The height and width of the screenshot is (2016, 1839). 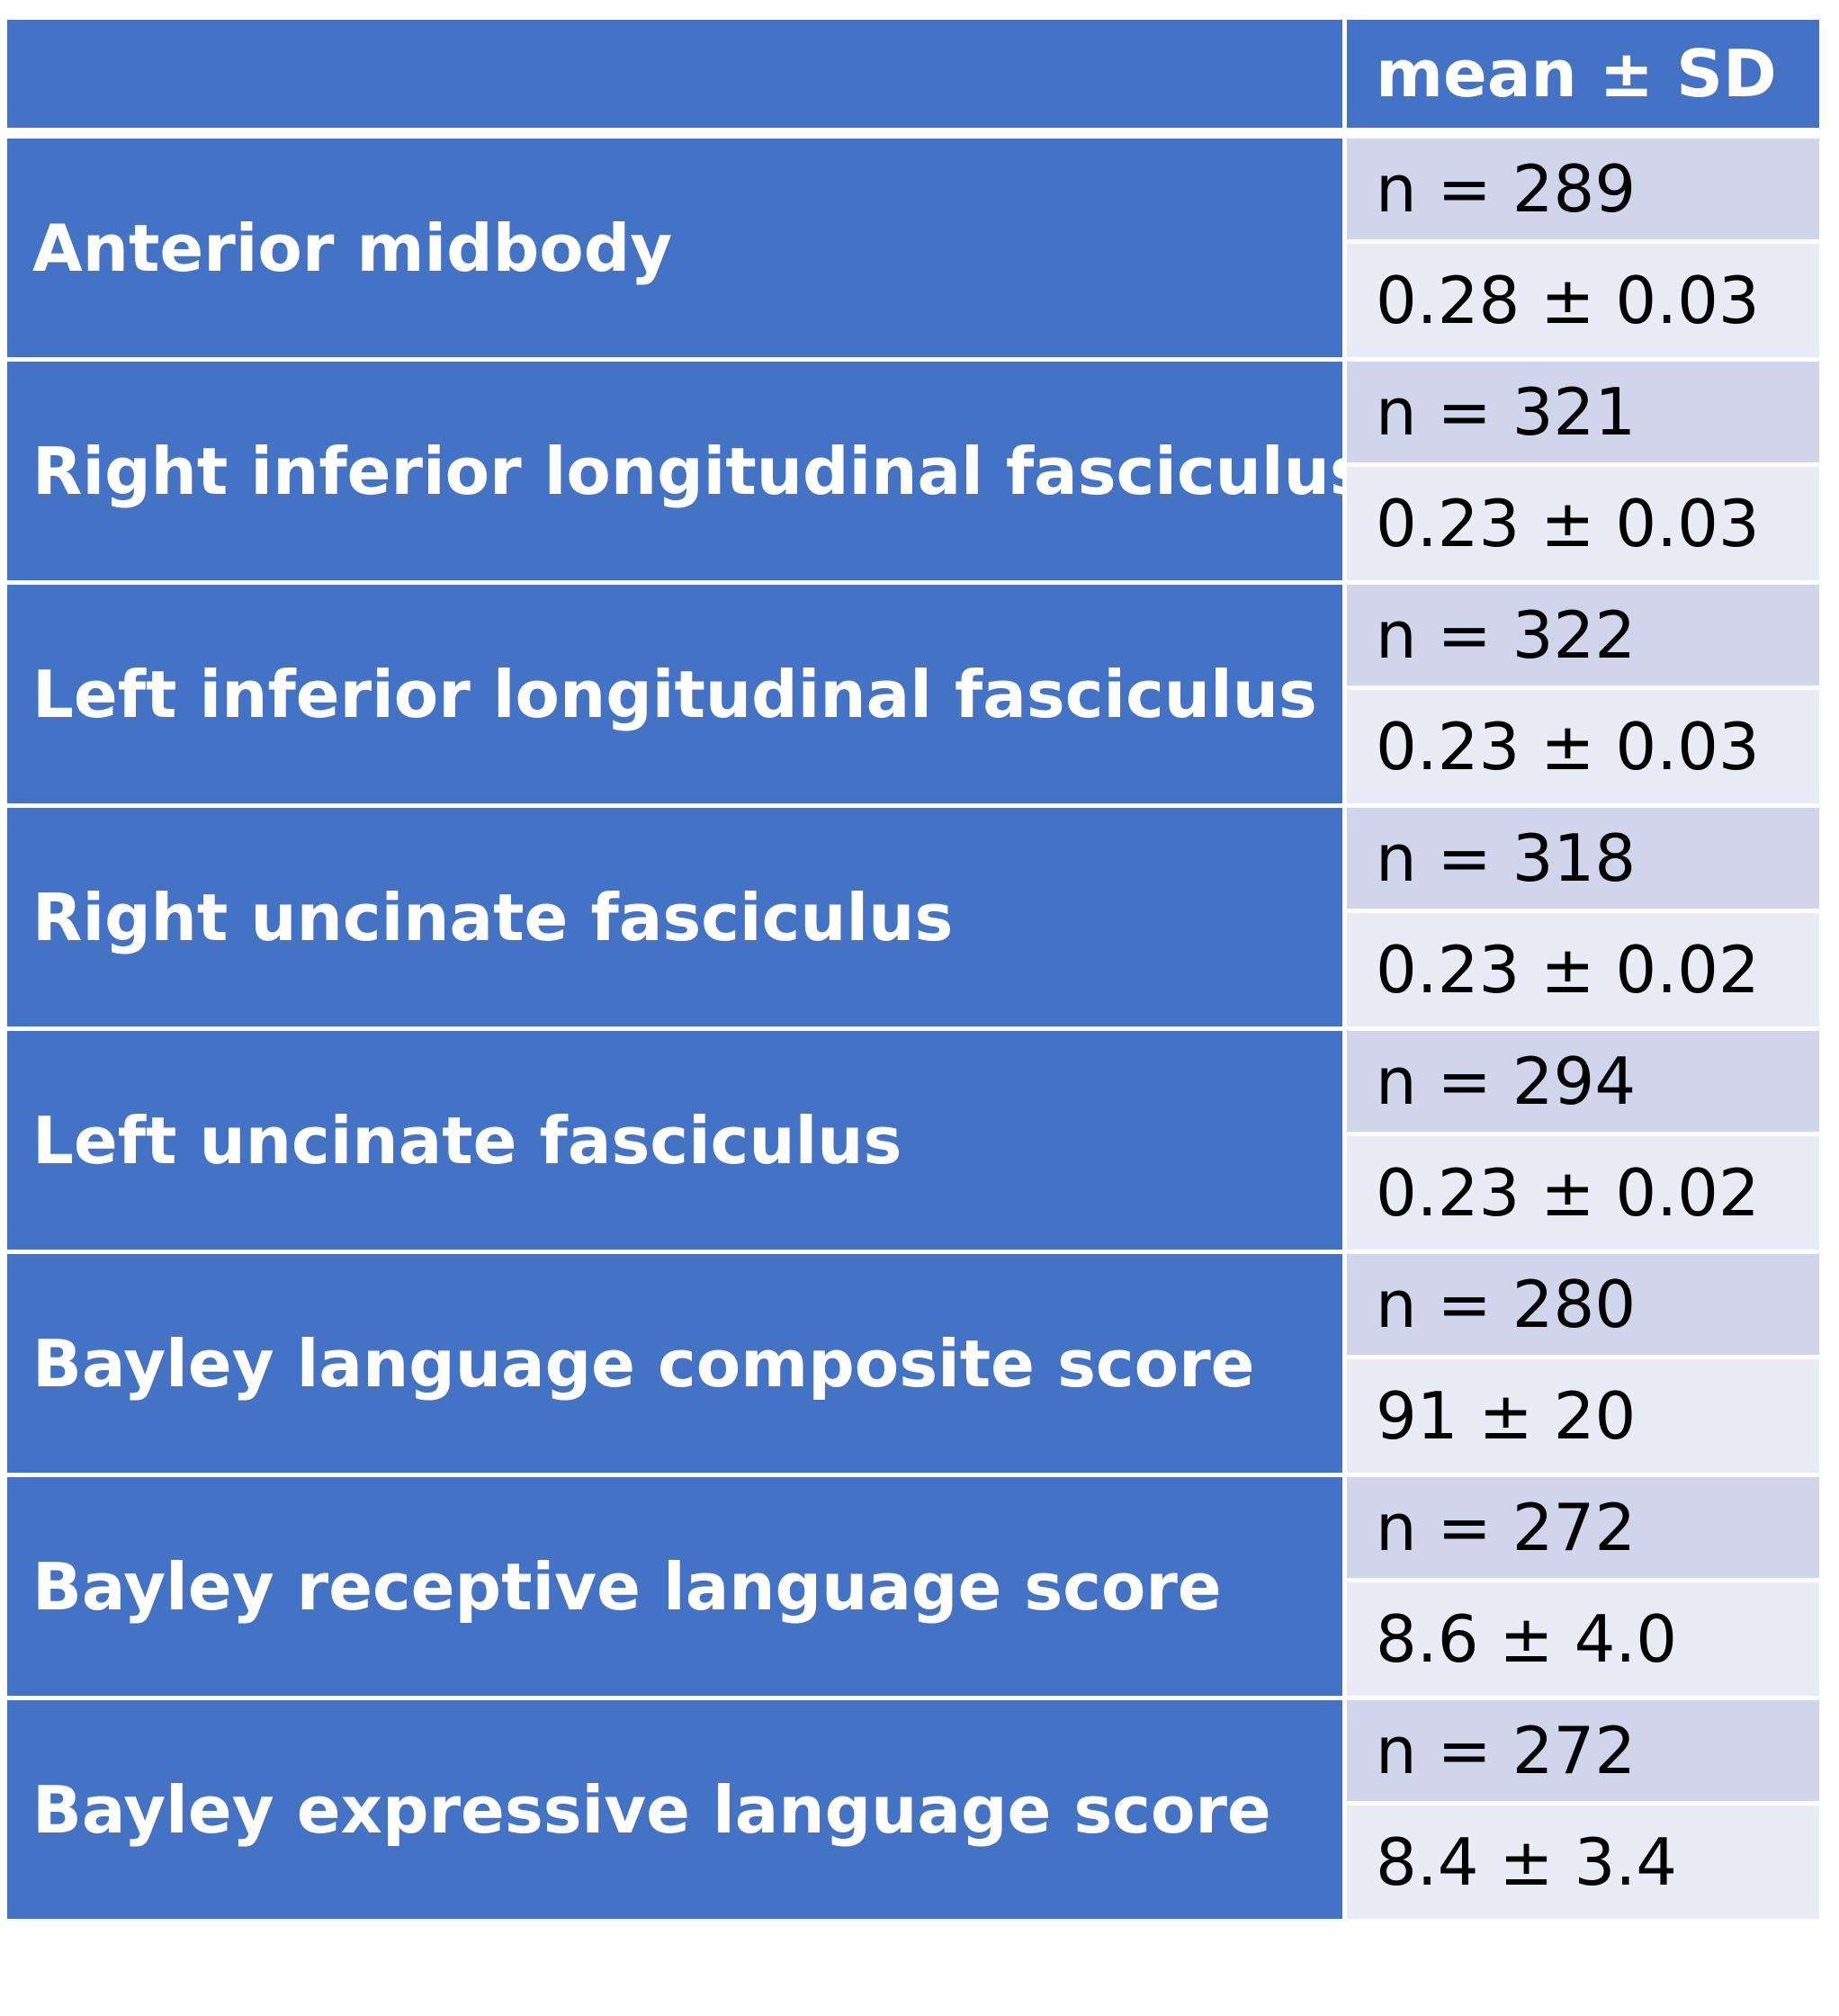 What do you see at coordinates (1583, 412) in the screenshot?
I see `sample-size-cell: n = 321` at bounding box center [1583, 412].